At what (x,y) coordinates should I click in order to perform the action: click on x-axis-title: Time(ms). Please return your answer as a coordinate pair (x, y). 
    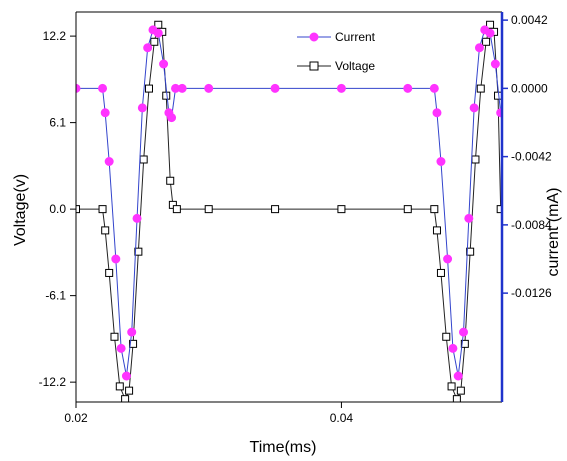
    Looking at the image, I should click on (283, 447).